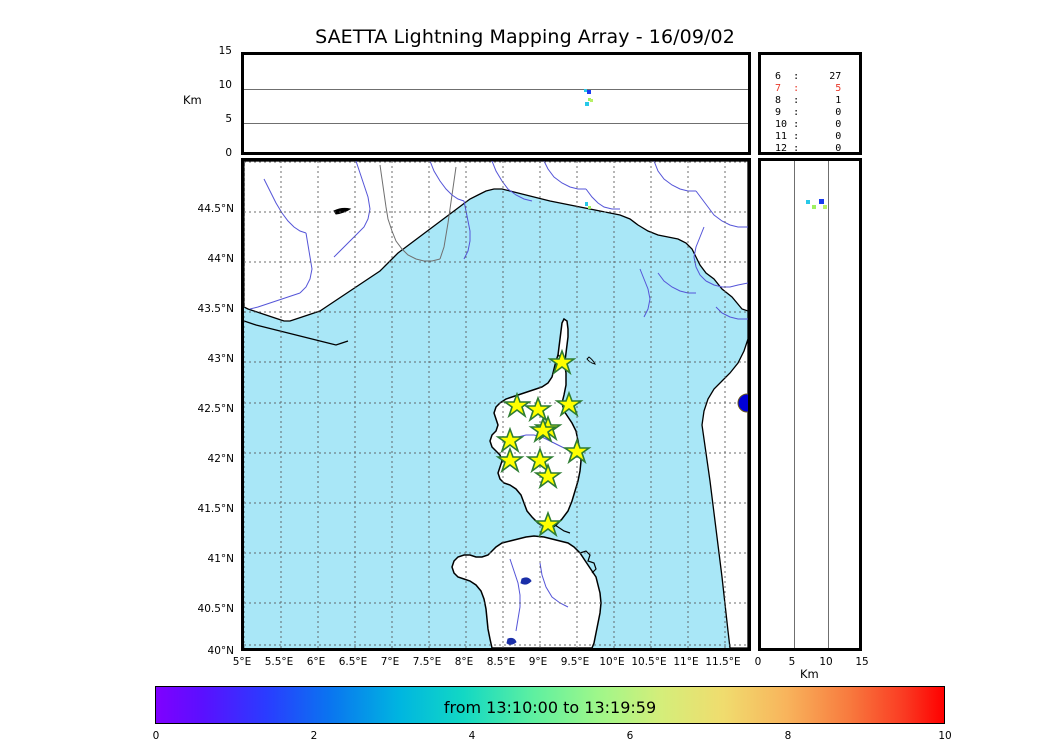  I want to click on map-ytick-44N: 44°N, so click(220, 259).